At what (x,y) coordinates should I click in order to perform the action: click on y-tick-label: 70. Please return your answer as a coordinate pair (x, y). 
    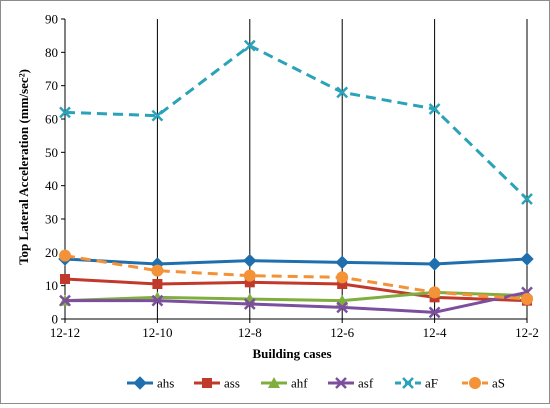
    Looking at the image, I should click on (51, 85).